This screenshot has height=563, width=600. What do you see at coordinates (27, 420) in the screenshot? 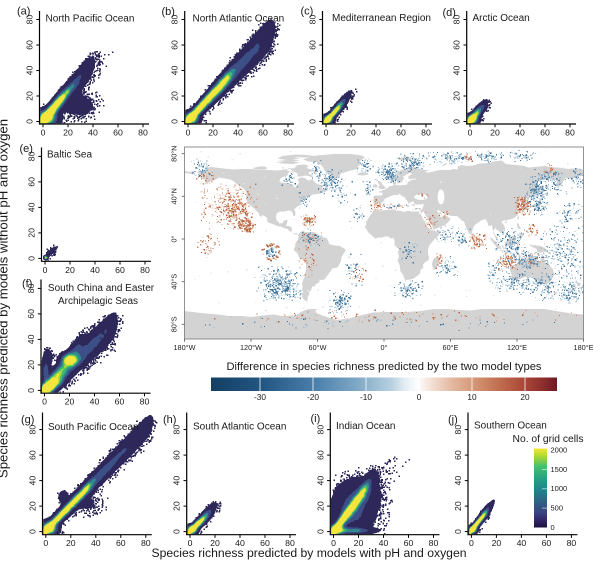
I see `svg-text: (g)` at bounding box center [27, 420].